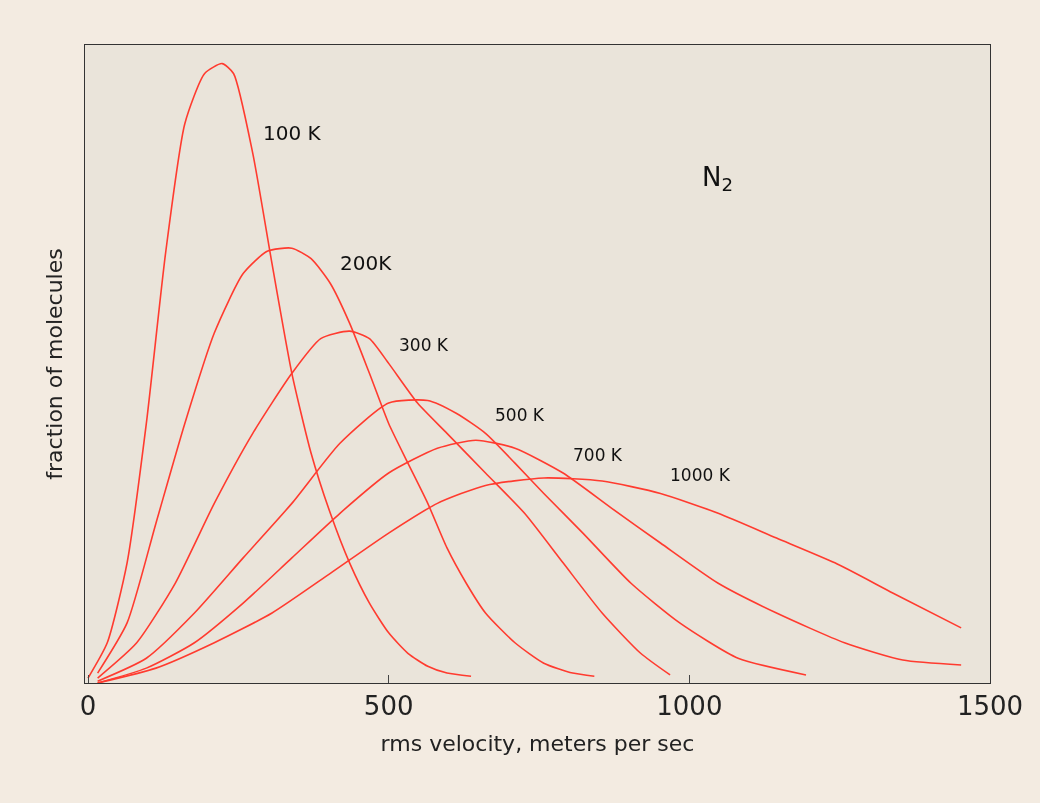 This screenshot has height=803, width=1040. What do you see at coordinates (990, 706) in the screenshot?
I see `x-tick-label: 1500` at bounding box center [990, 706].